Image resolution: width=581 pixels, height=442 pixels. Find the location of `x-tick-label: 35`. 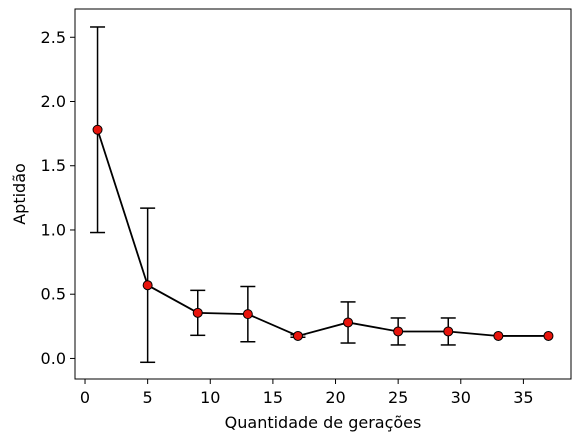

x-tick-label: 35 is located at coordinates (523, 397).